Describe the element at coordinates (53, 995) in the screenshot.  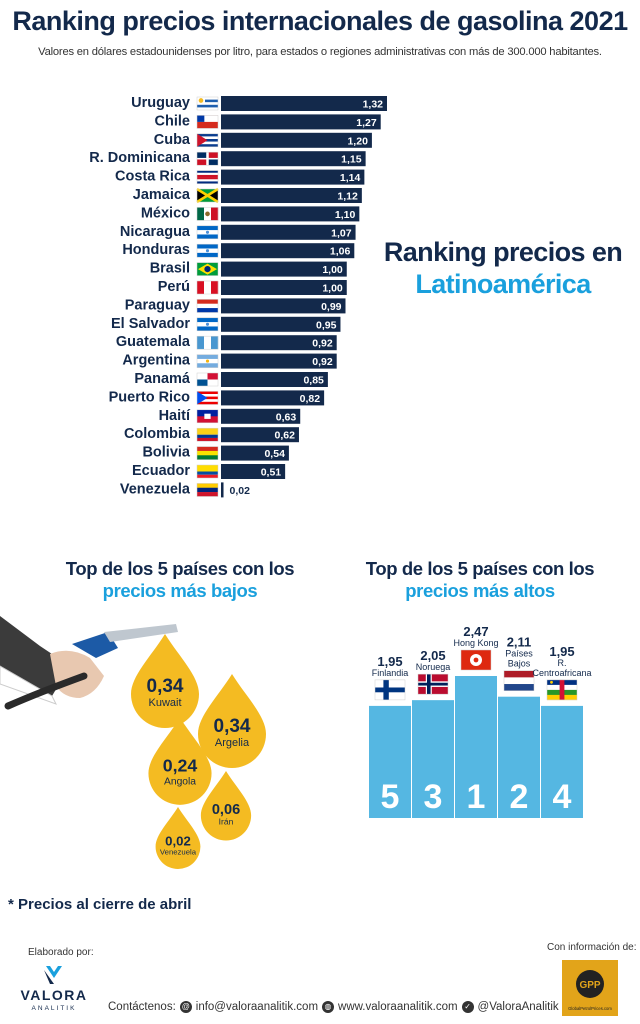
I see `valora-brand-text: VALORA` at that location.